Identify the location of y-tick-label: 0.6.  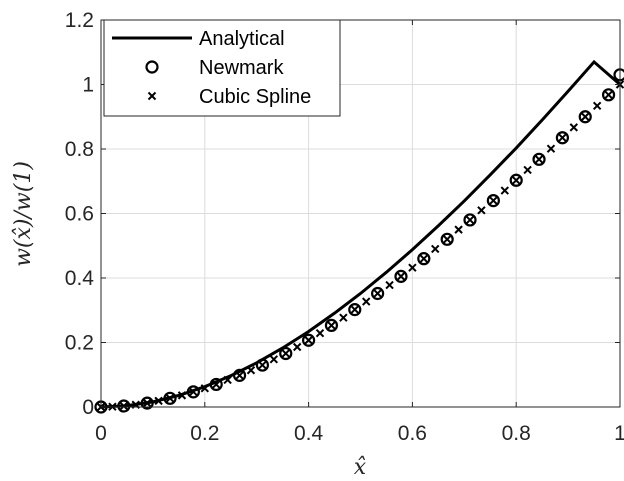
(79, 214).